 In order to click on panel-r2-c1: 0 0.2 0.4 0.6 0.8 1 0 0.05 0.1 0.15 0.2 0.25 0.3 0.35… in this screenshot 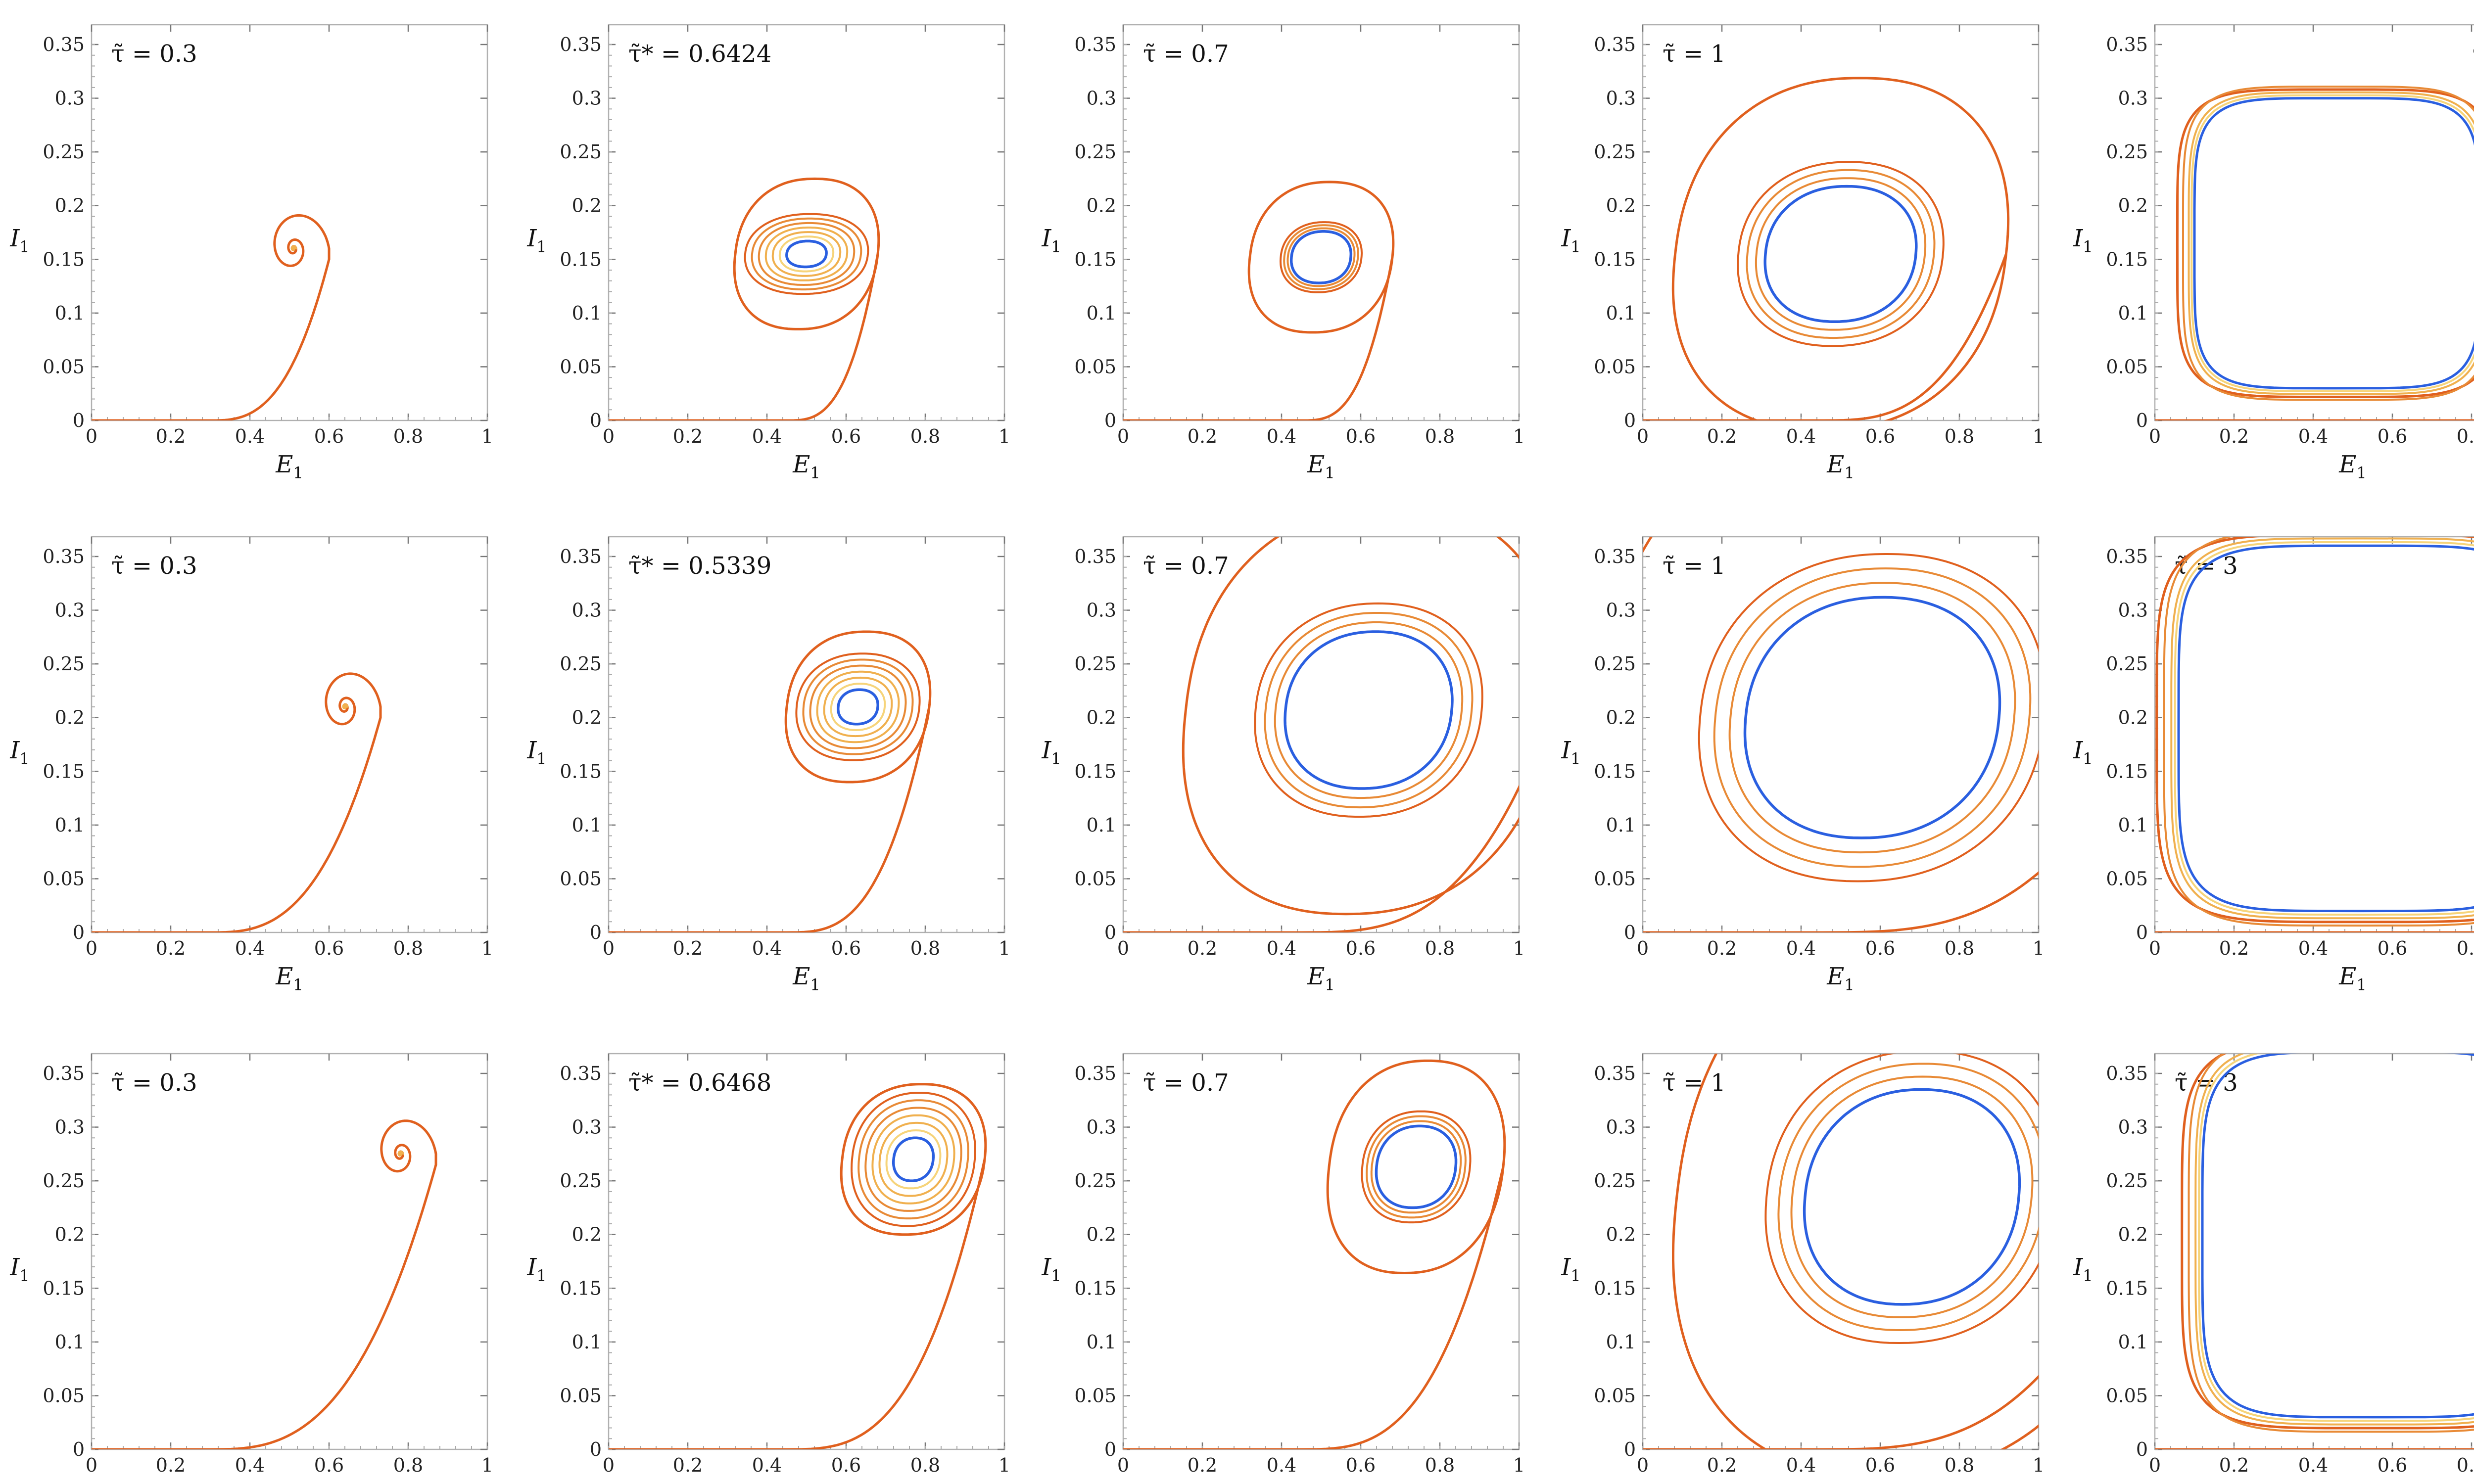, I will do `click(251, 765)`.